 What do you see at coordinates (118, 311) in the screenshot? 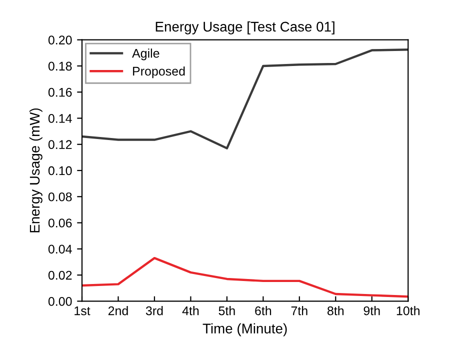
I see `x-tick-label: 2nd` at bounding box center [118, 311].